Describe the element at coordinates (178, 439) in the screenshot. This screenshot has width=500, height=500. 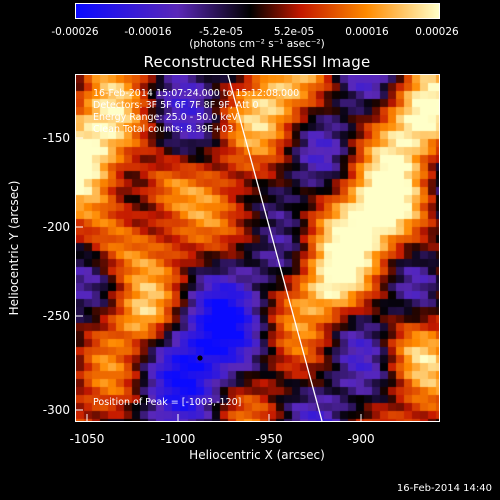
I see `x-tick-label: -1000` at that location.